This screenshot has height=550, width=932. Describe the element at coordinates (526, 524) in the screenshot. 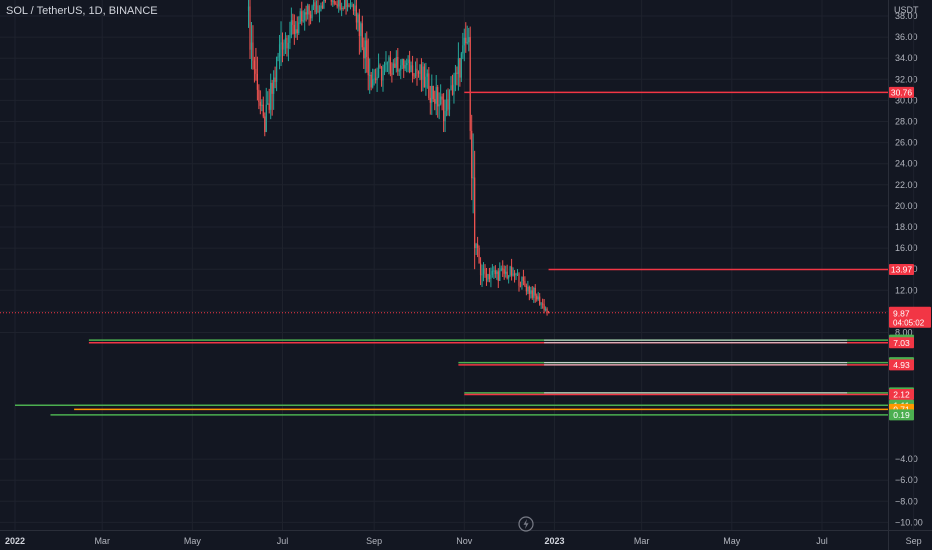

I see `lightning-icon` at that location.